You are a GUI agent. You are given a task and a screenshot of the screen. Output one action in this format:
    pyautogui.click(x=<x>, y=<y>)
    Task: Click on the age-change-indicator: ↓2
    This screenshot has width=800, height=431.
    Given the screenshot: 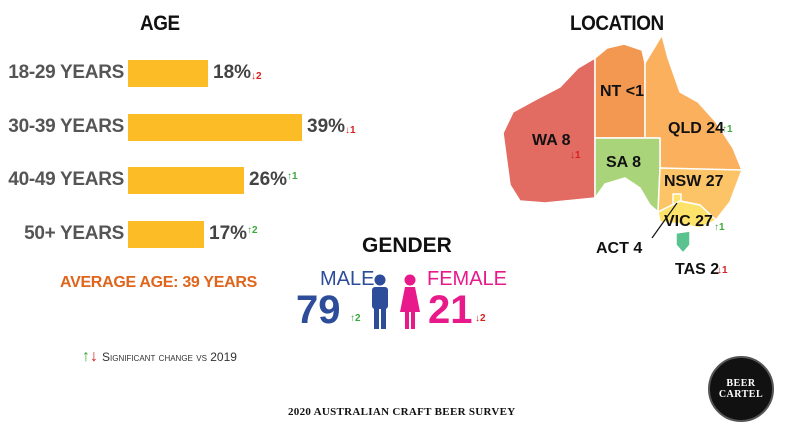 What is the action you would take?
    pyautogui.click(x=256, y=76)
    